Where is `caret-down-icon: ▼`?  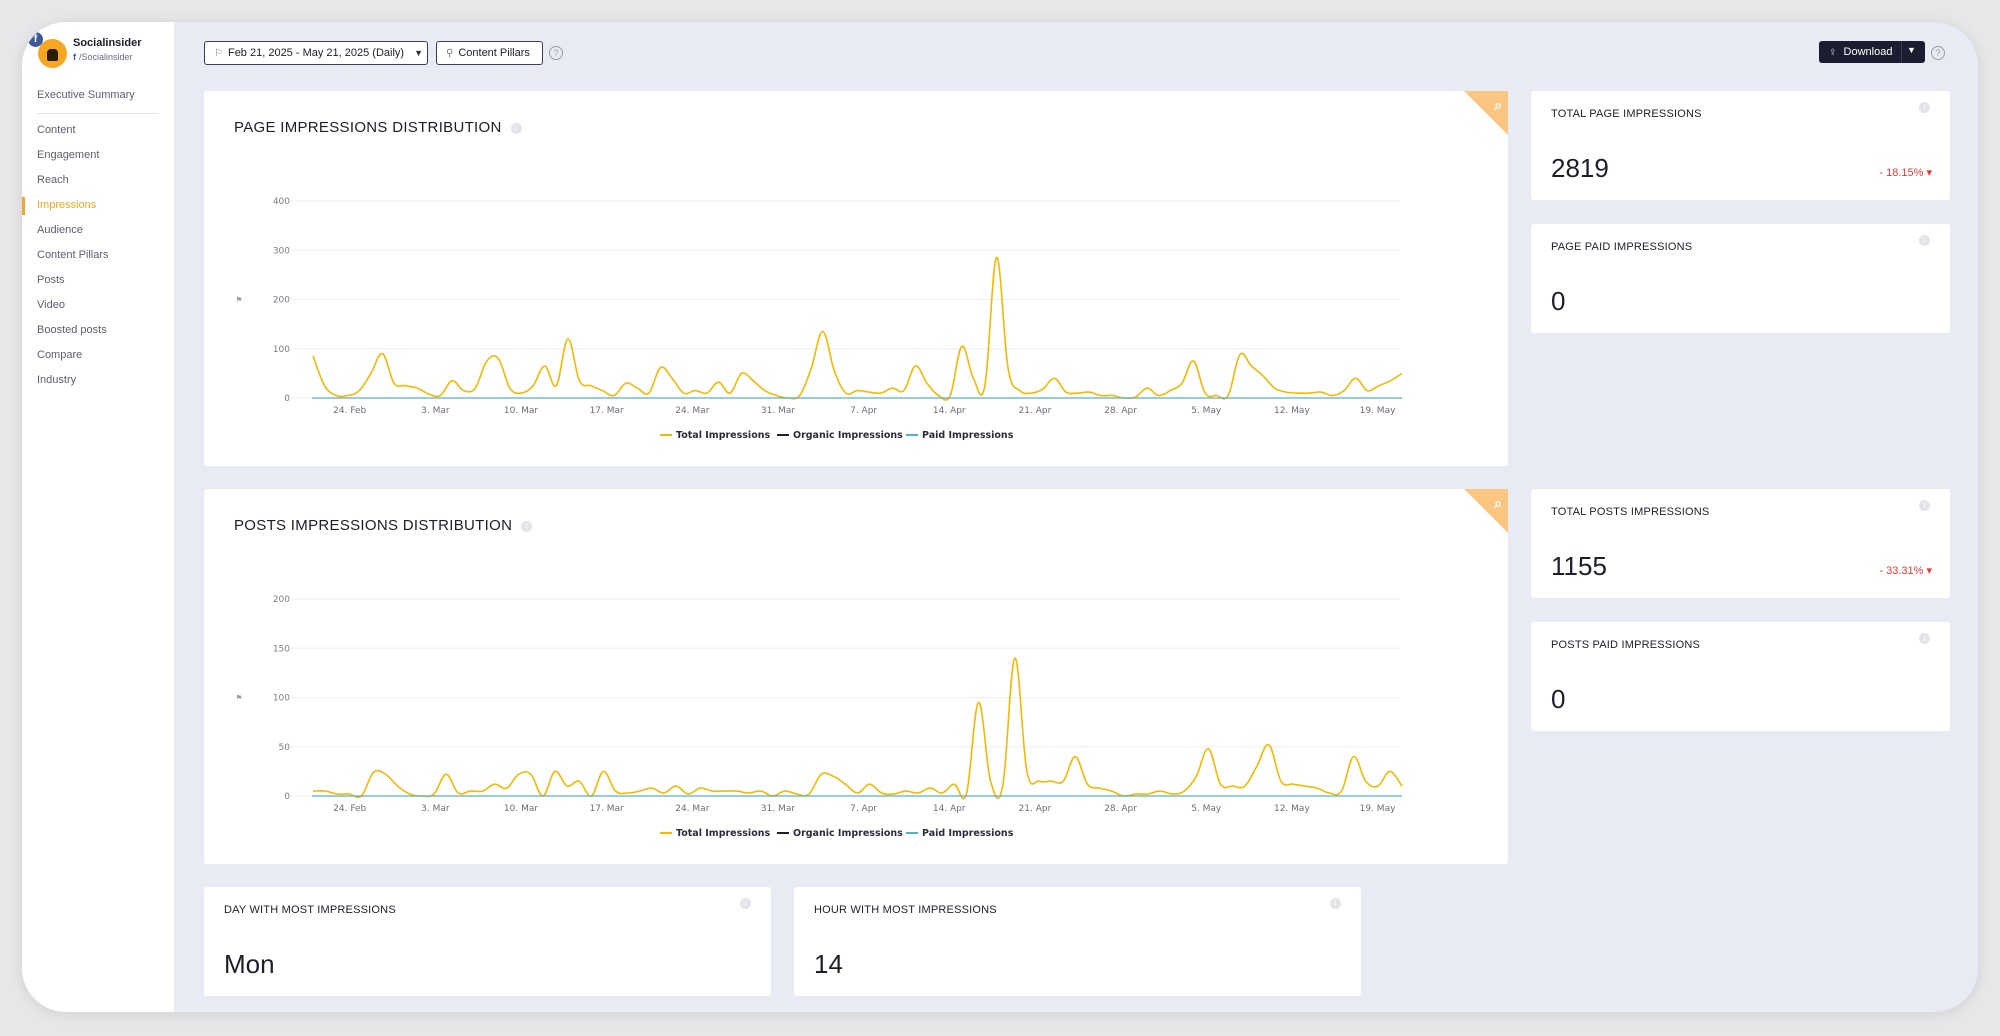
caret-down-icon: ▼ is located at coordinates (418, 53).